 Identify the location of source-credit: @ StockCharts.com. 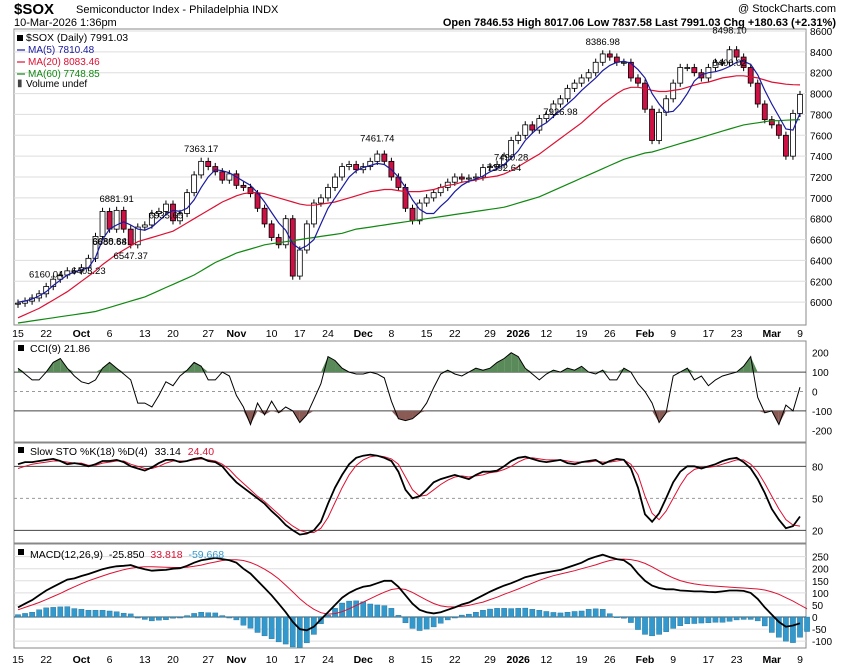
(787, 9).